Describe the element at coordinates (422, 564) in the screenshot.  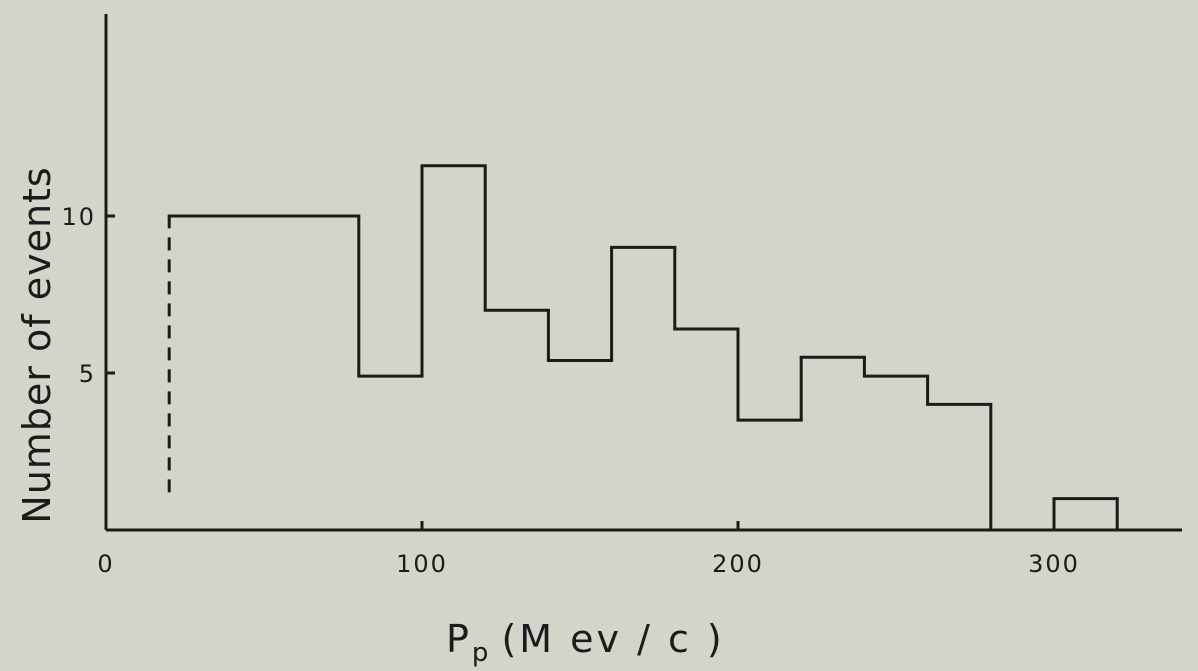
I see `x-tick-label: 100` at that location.